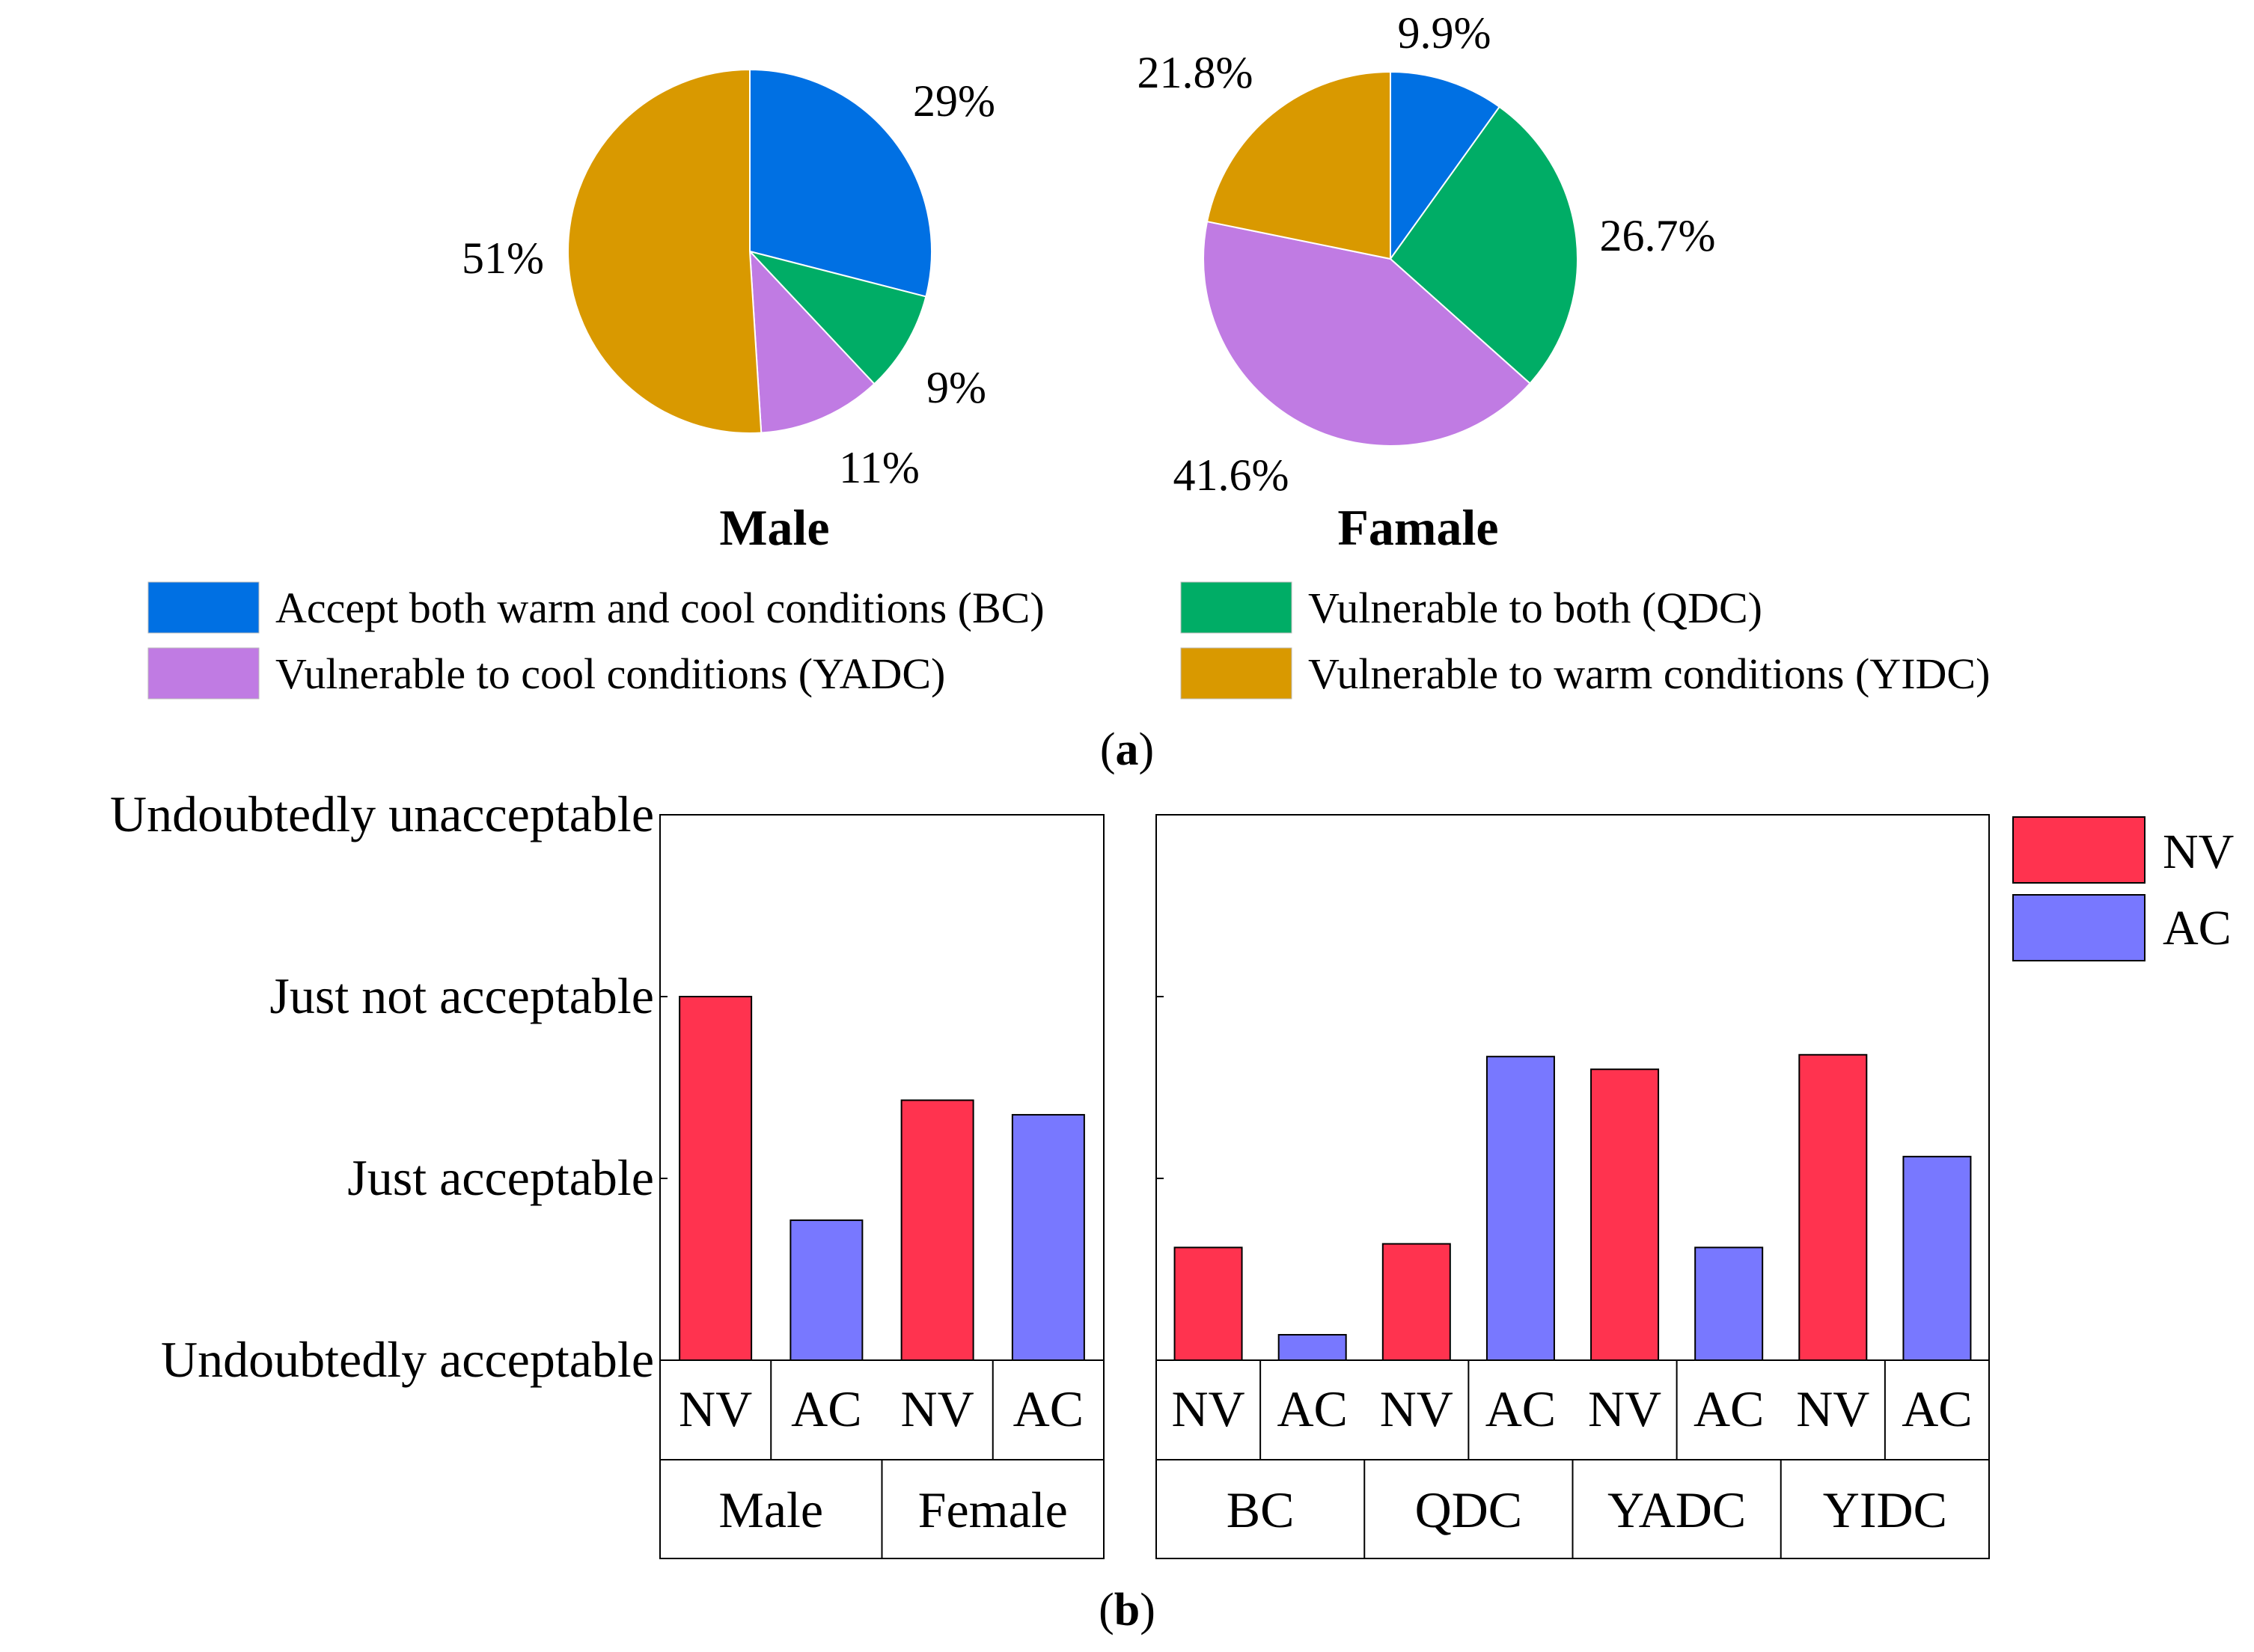  Describe the element at coordinates (610, 673) in the screenshot. I see `legend-label-yadc: Vulnerable to cool conditions (YADC)` at that location.